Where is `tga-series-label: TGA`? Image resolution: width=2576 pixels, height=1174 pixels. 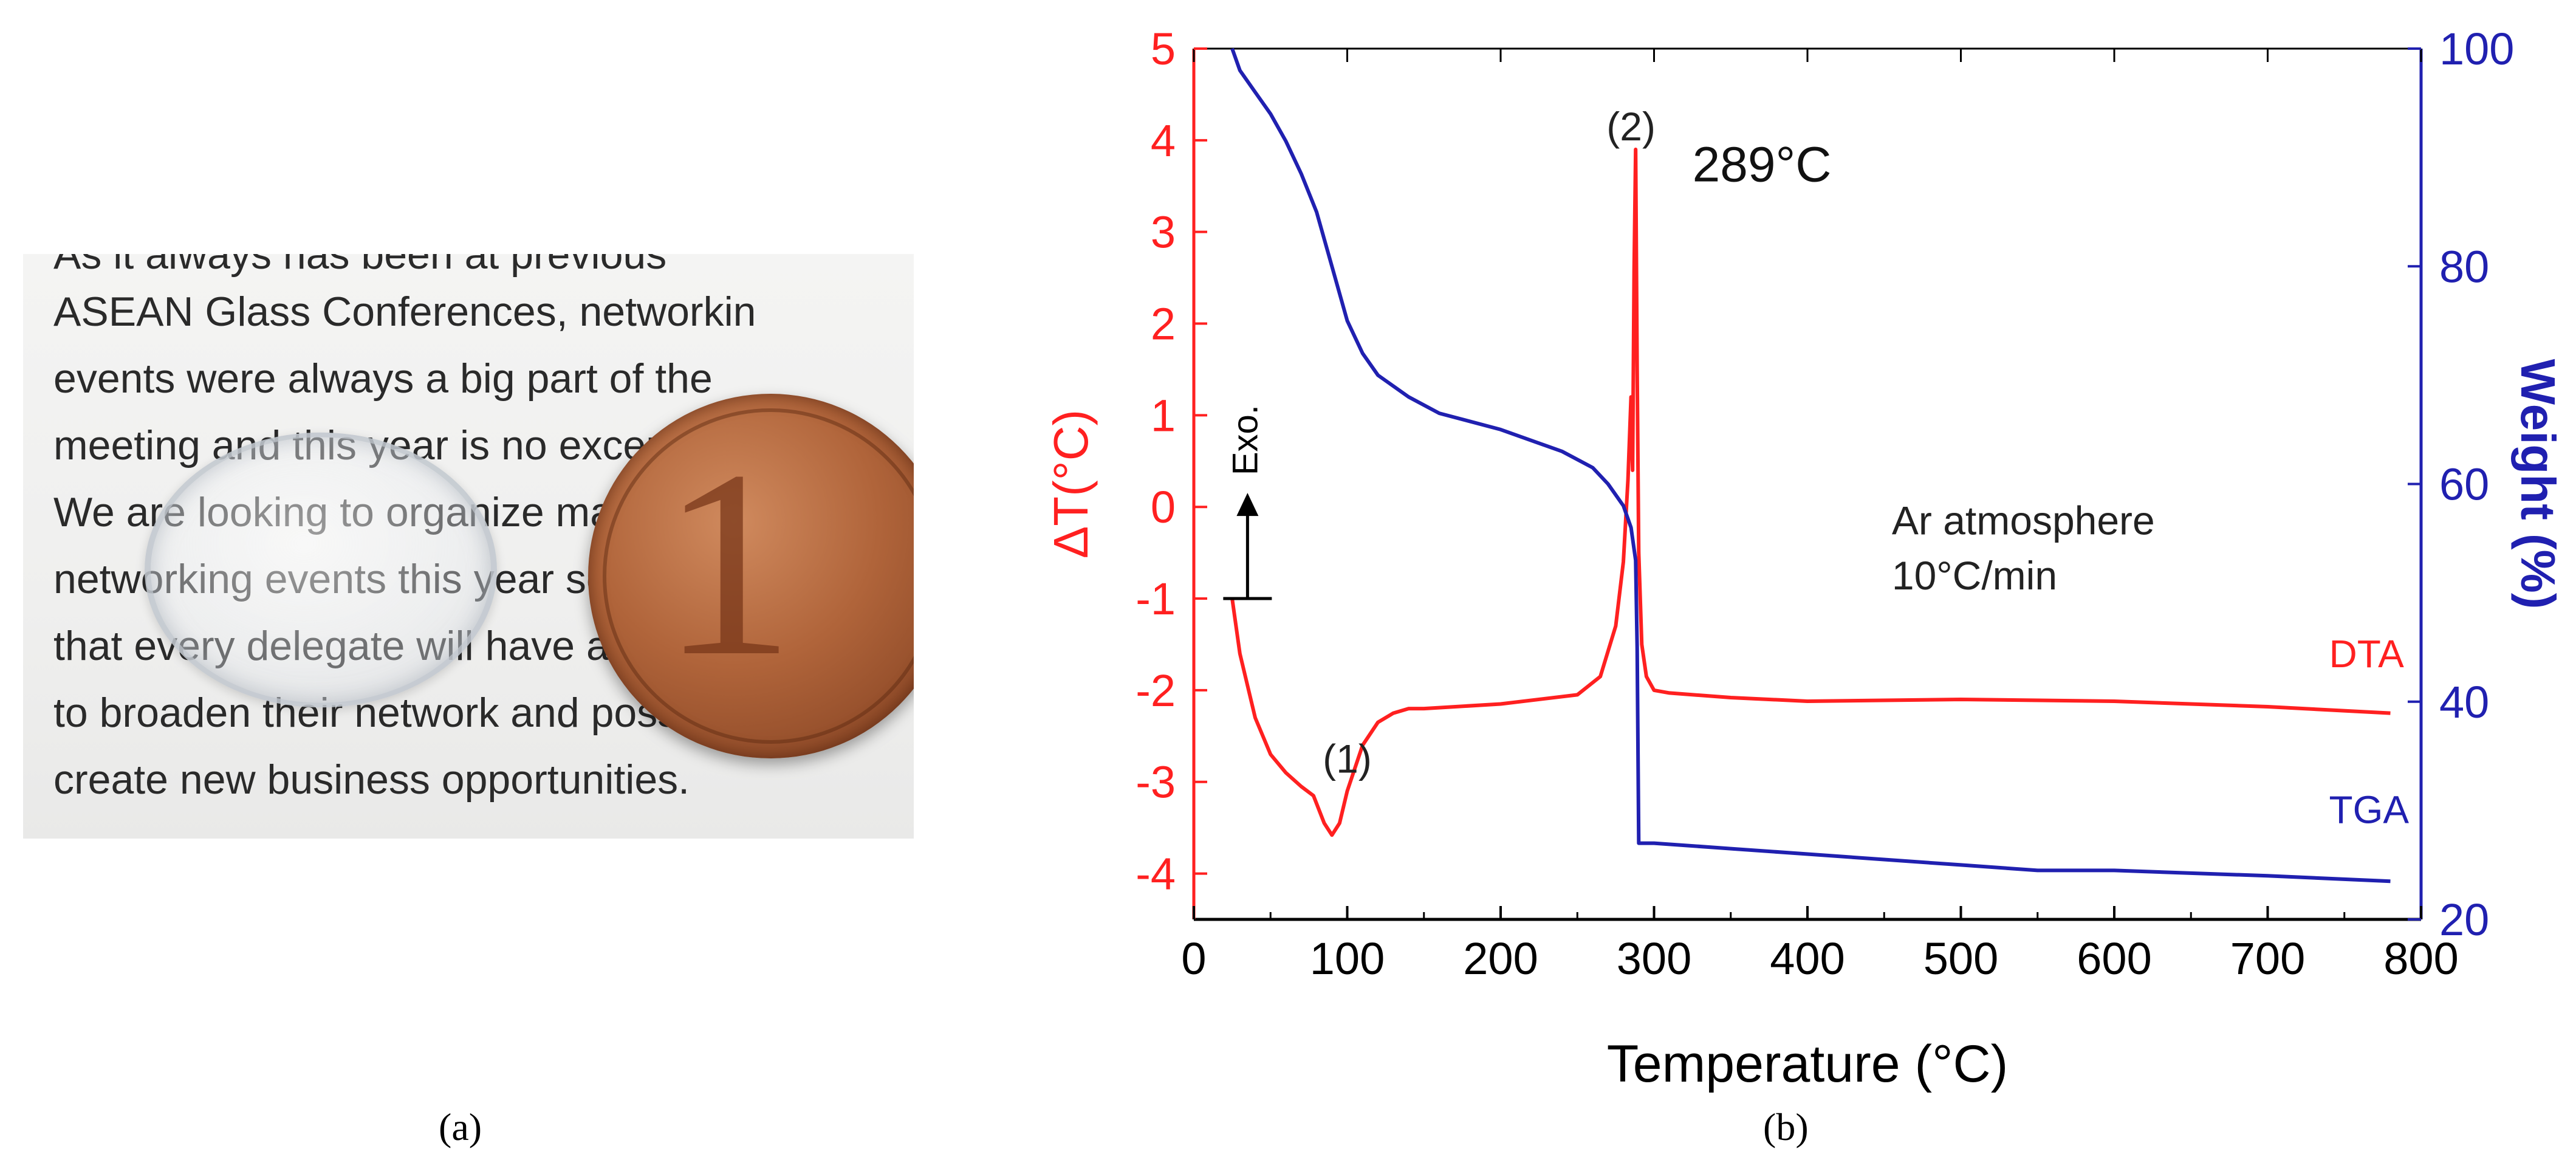
tga-series-label: TGA is located at coordinates (2369, 810).